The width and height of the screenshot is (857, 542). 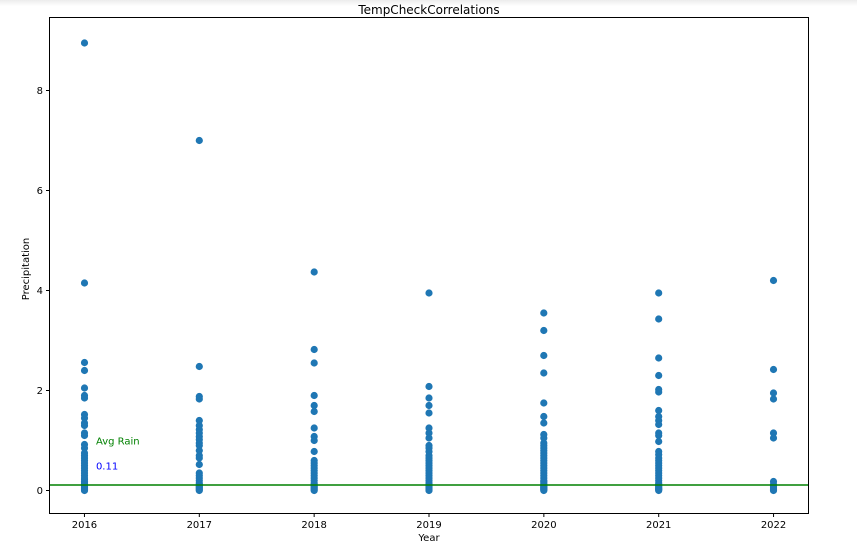 I want to click on chart-overlay: Avg Rain 0.11, so click(x=429, y=461).